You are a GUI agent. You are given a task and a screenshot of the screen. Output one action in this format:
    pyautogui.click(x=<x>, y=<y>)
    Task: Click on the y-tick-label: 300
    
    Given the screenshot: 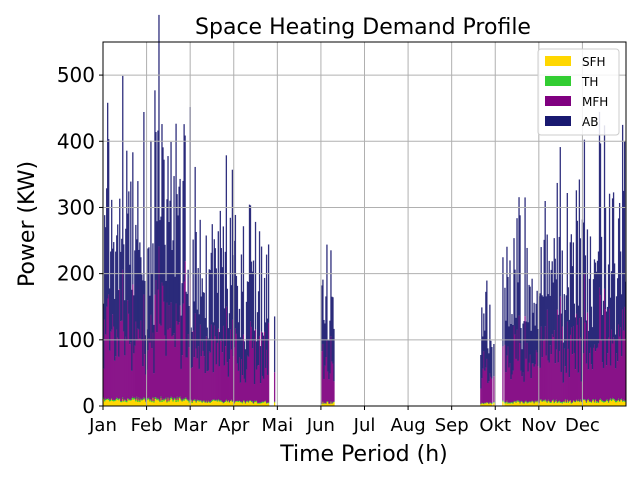 What is the action you would take?
    pyautogui.click(x=76, y=207)
    